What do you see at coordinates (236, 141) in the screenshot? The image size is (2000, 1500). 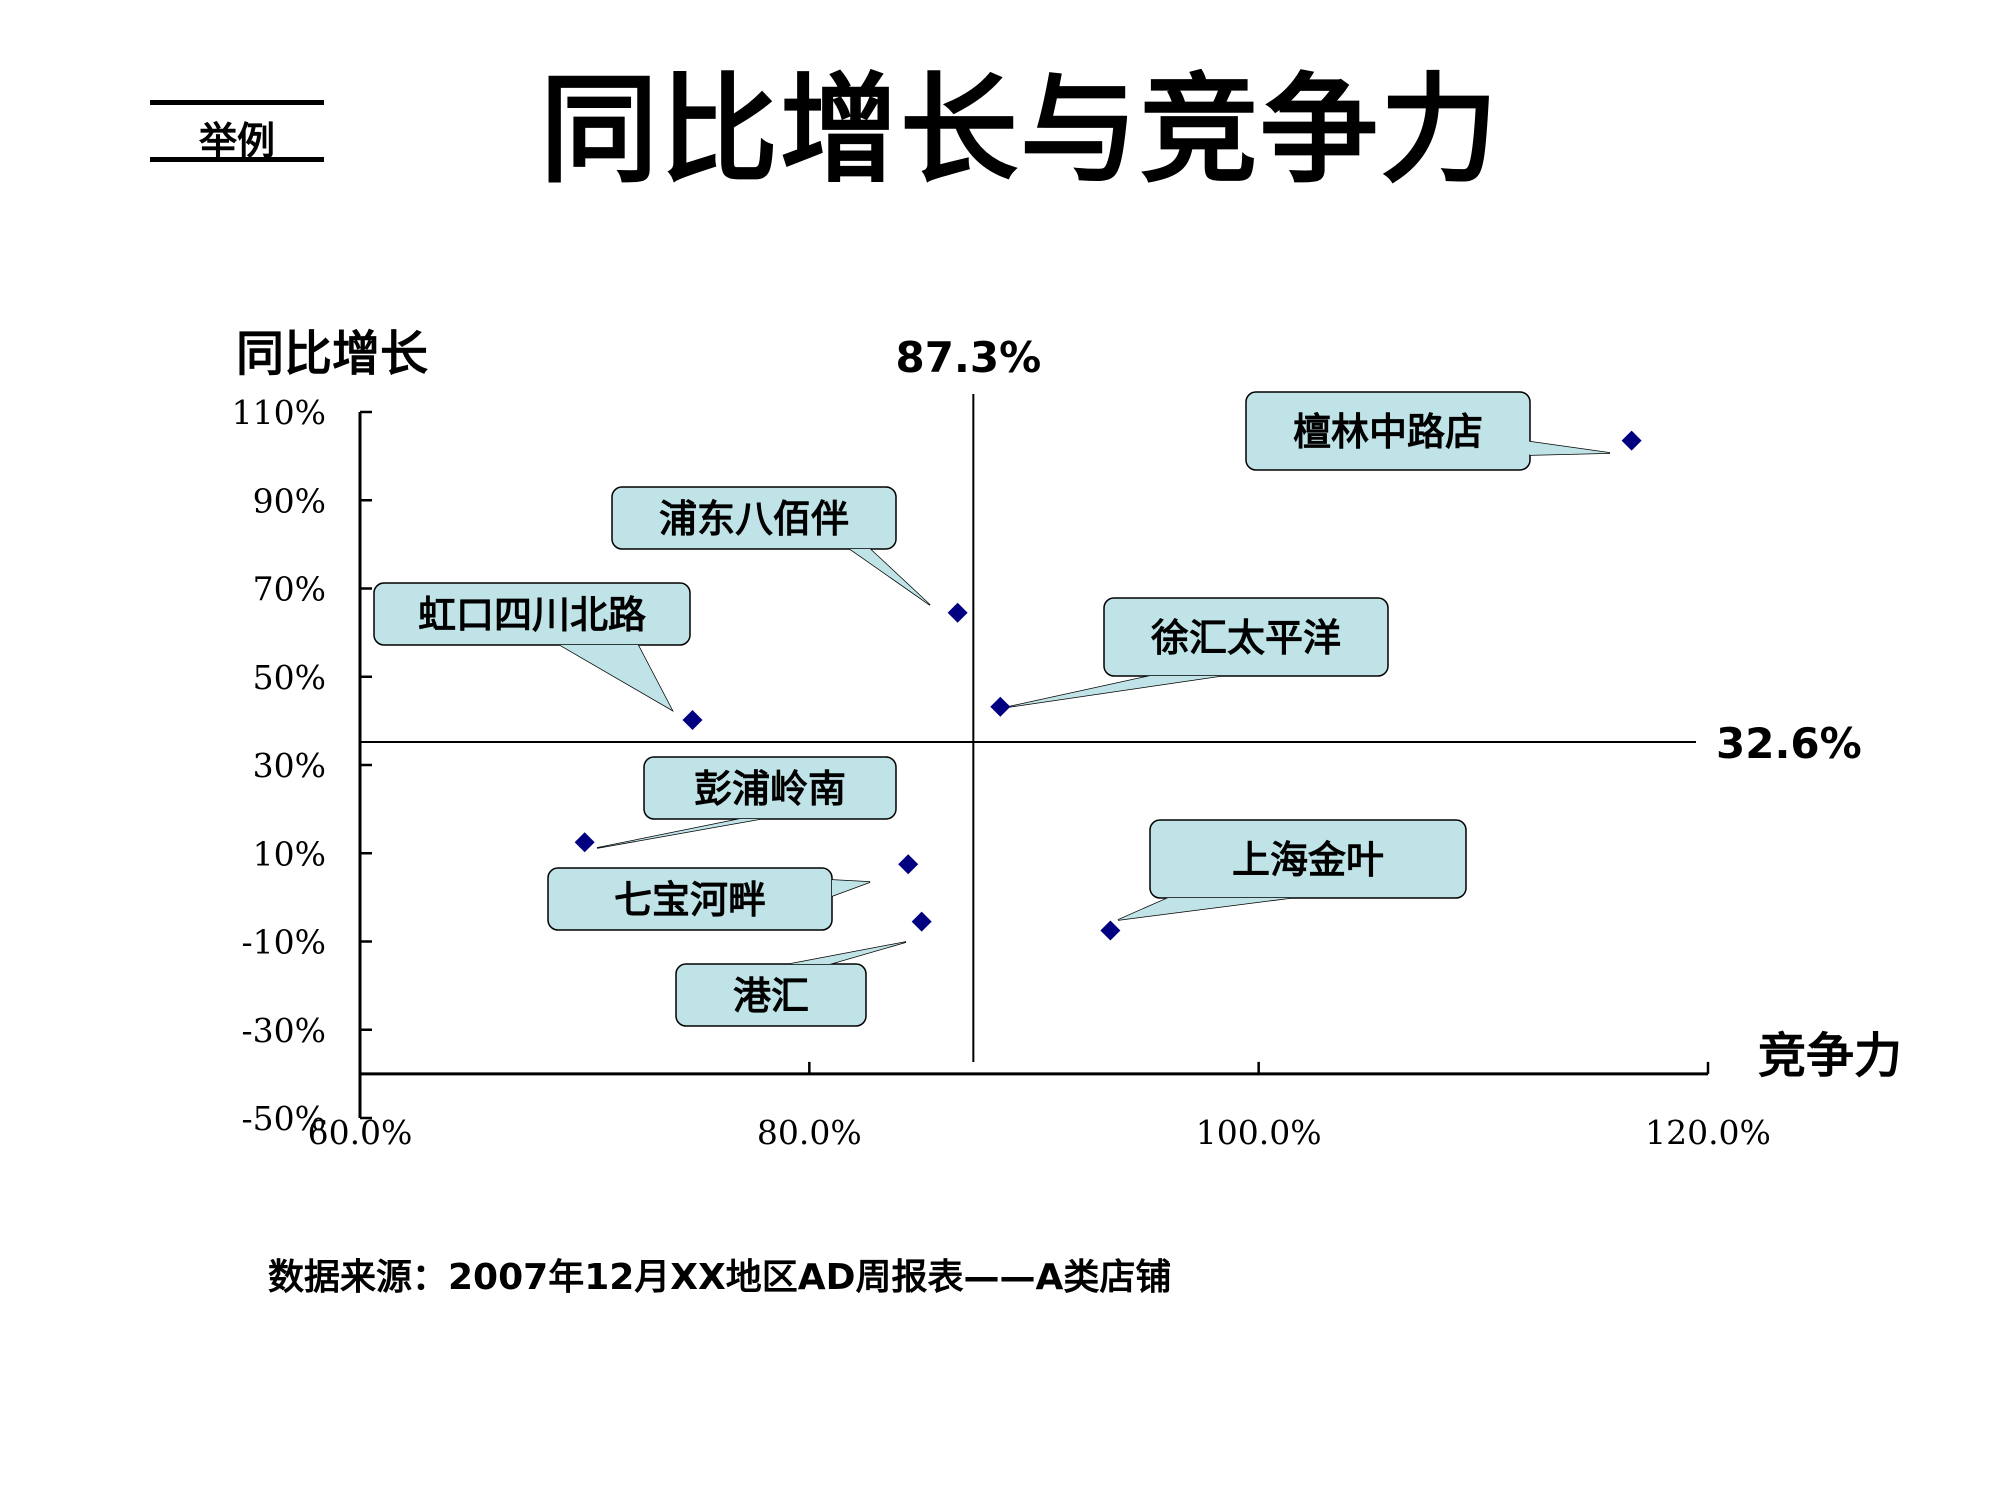 I see `badge-text: 举例` at bounding box center [236, 141].